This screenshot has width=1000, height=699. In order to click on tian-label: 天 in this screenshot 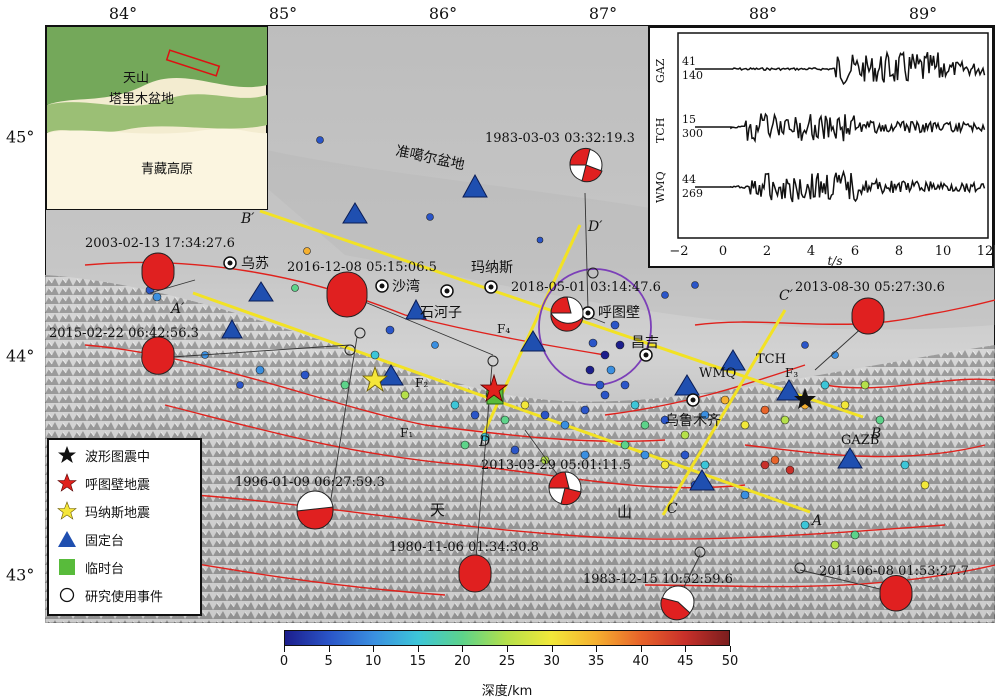, I will do `click(437, 510)`.